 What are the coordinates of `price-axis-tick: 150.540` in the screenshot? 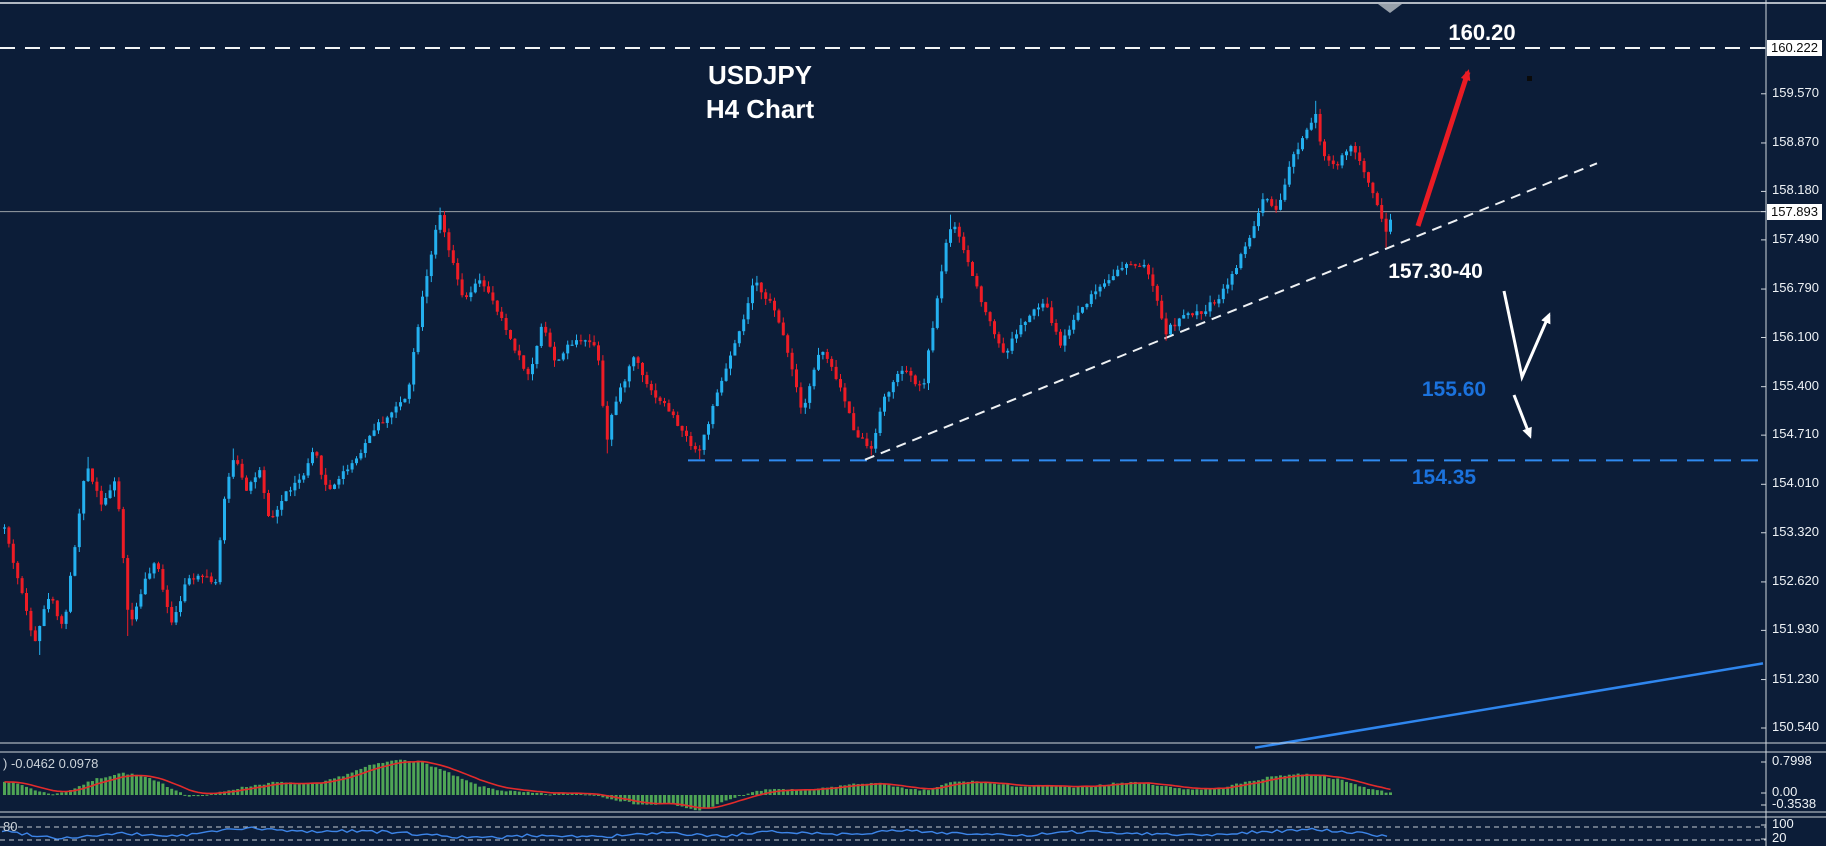 It's located at (1795, 726).